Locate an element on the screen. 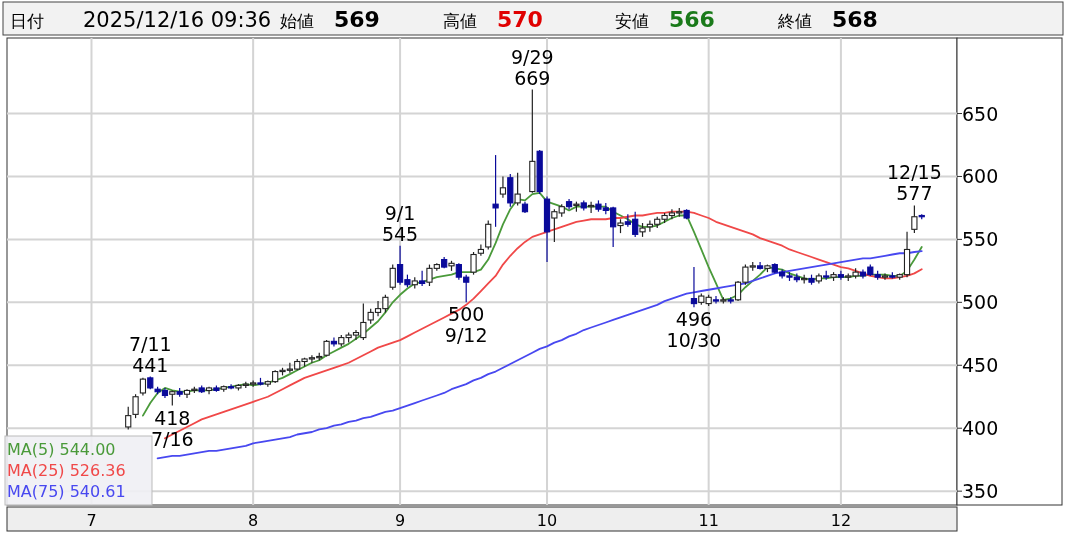 Image resolution: width=1066 pixels, height=534 pixels. annotation: 500 9/12 is located at coordinates (466, 325).